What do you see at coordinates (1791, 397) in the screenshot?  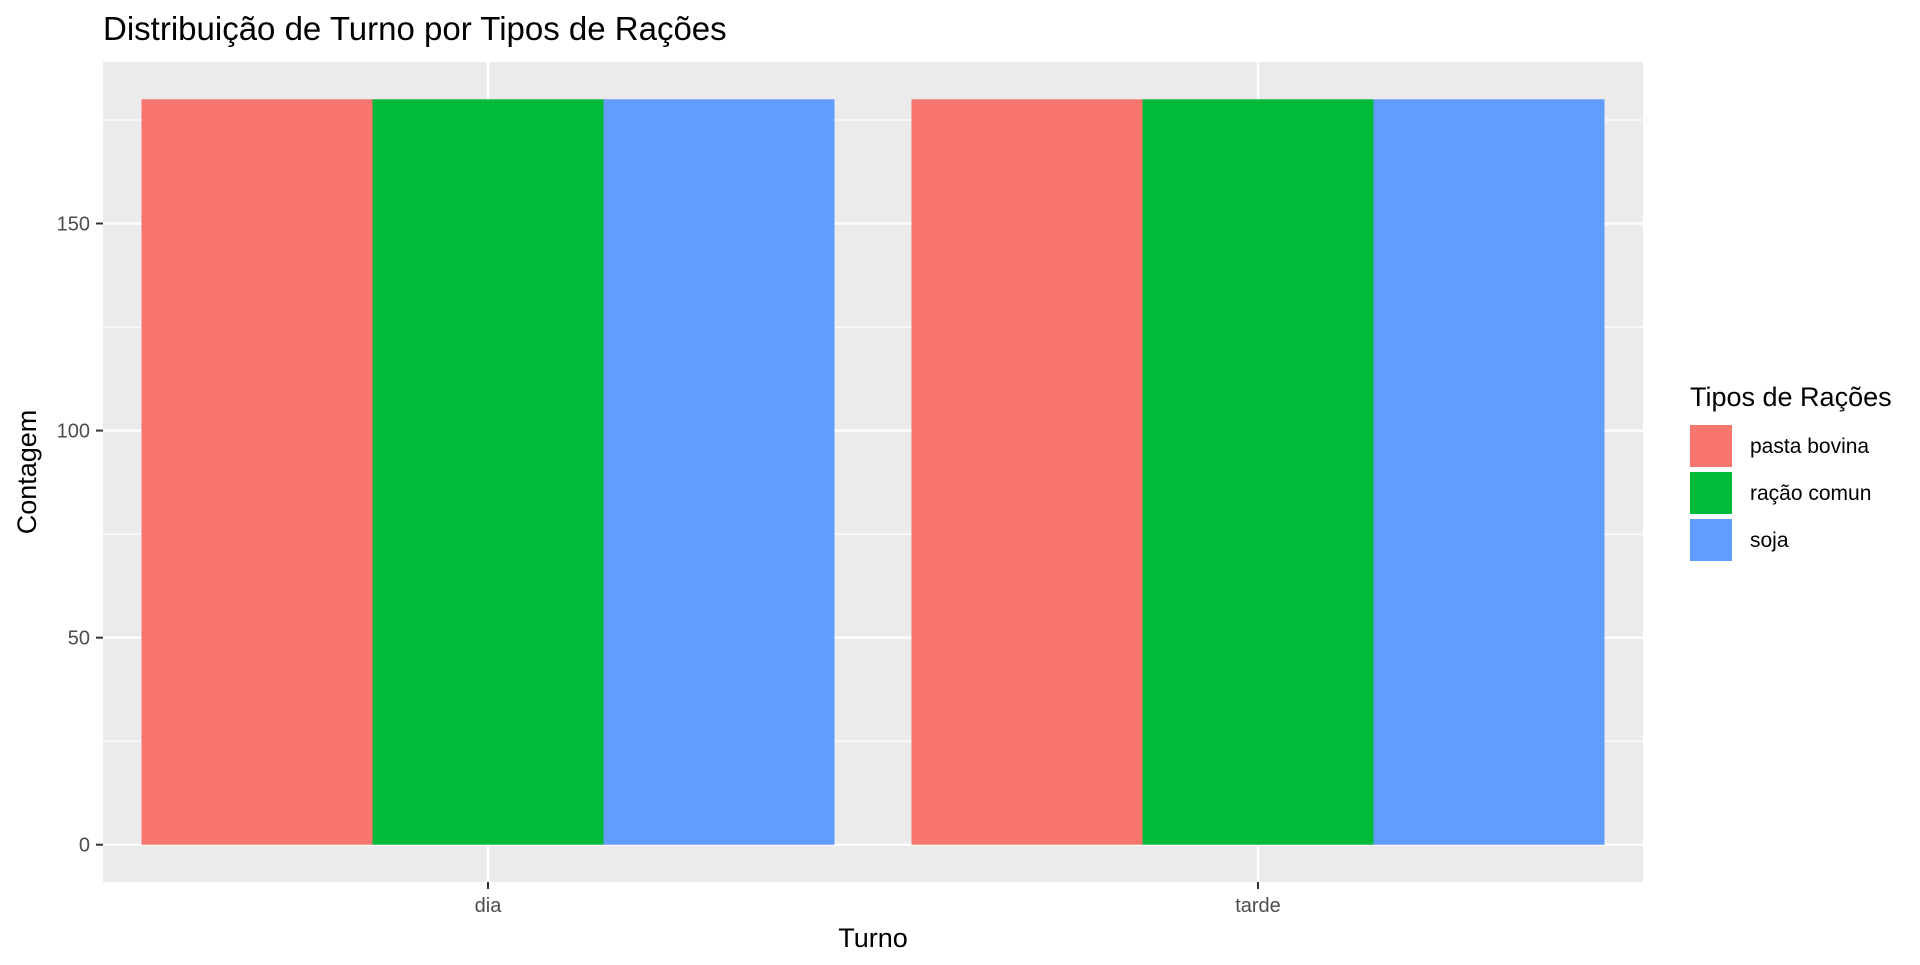 I see `legend-title: Tipos de Rações` at bounding box center [1791, 397].